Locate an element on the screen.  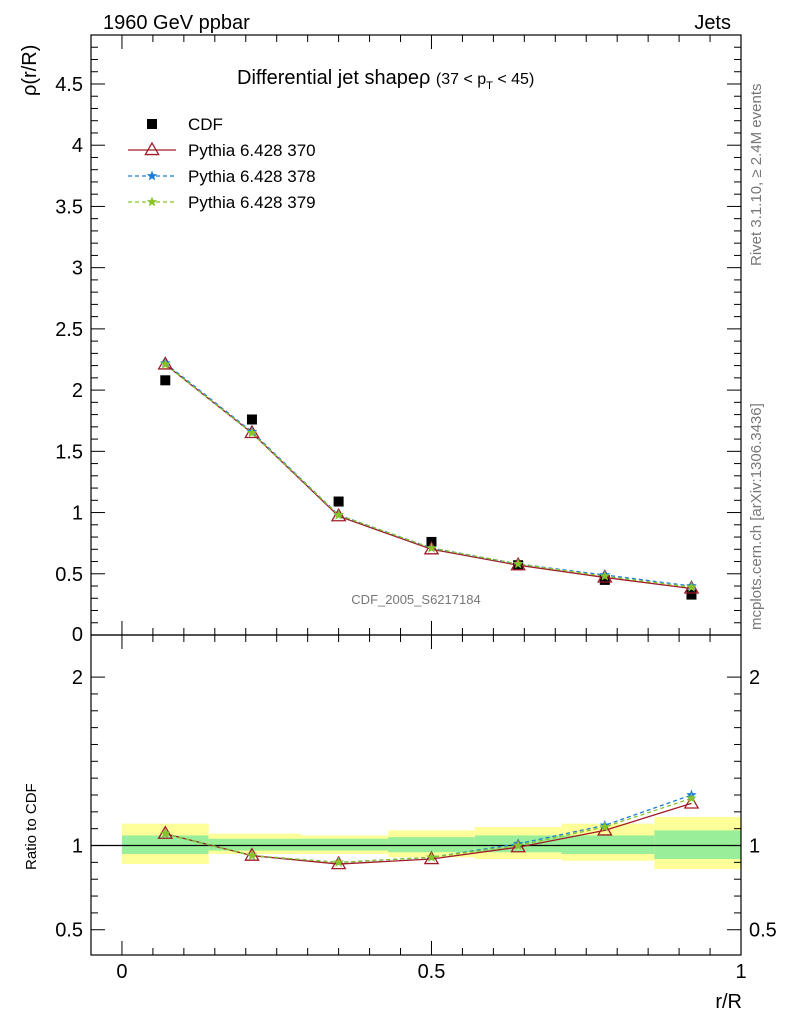
energy-label: 1960 GeV ppbar is located at coordinates (176, 23).